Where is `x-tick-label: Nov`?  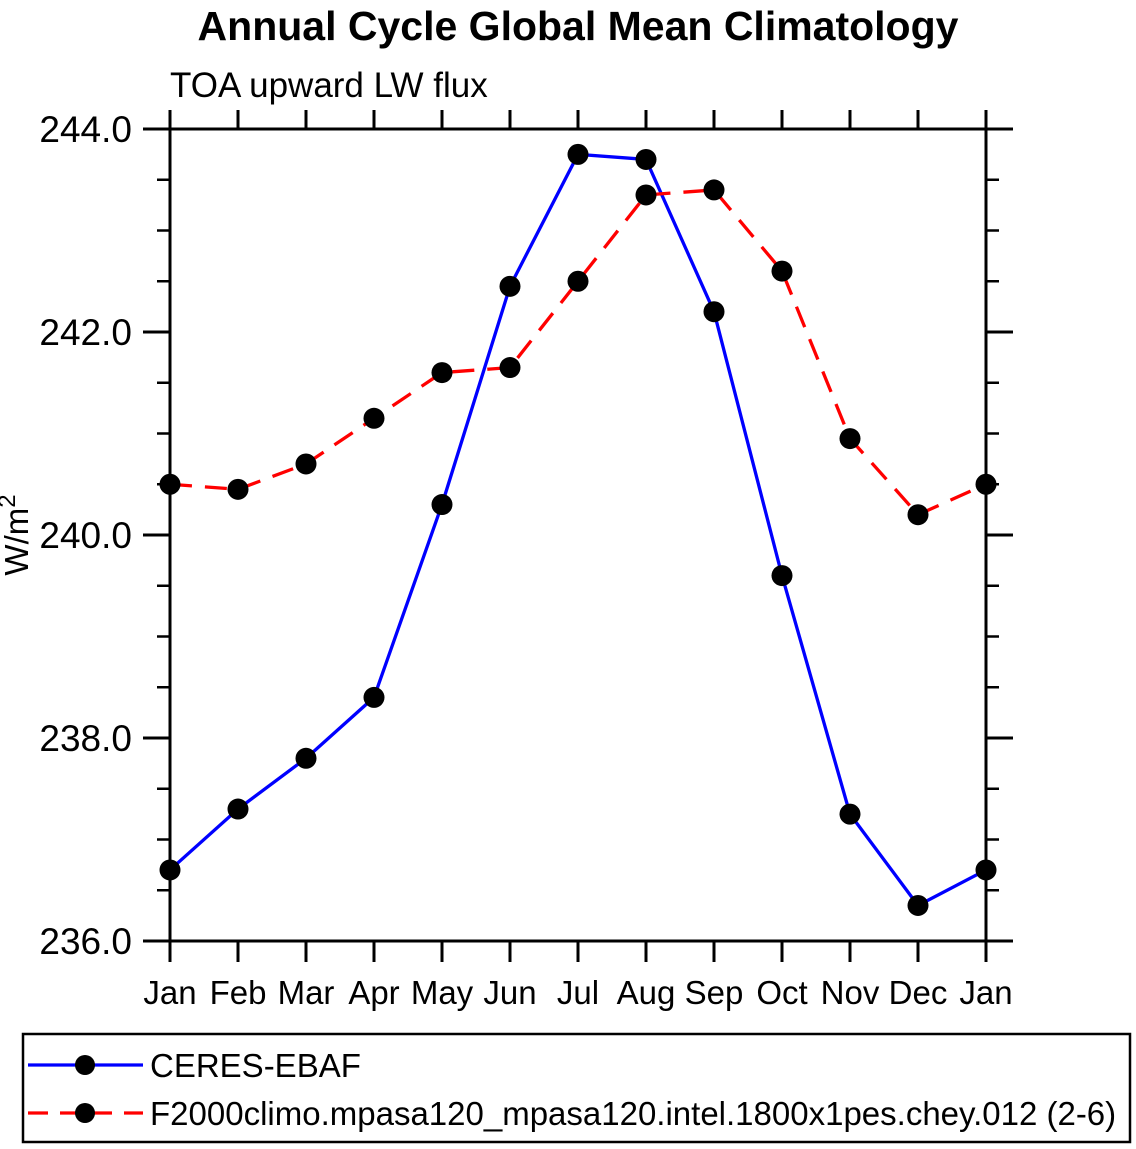
x-tick-label: Nov is located at coordinates (850, 992).